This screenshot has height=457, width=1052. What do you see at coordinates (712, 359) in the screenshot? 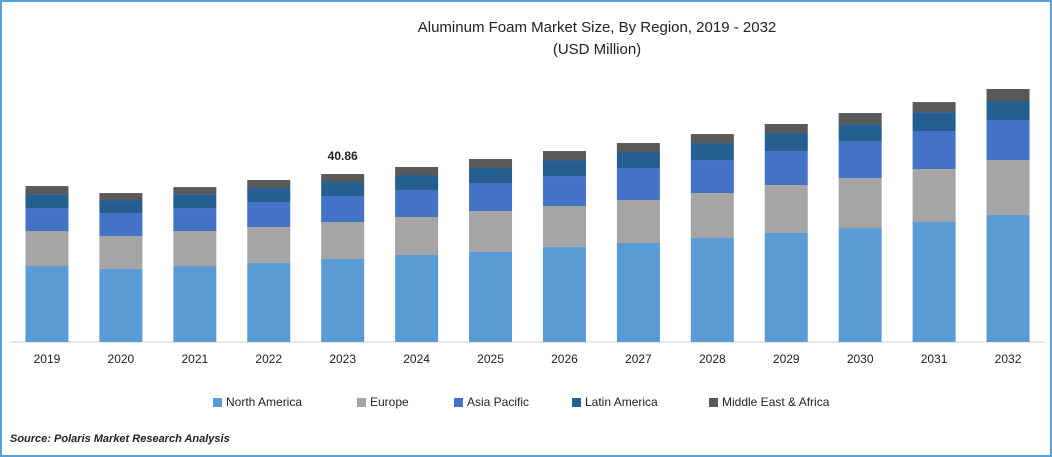
I see `x-tick-label: 2028` at bounding box center [712, 359].